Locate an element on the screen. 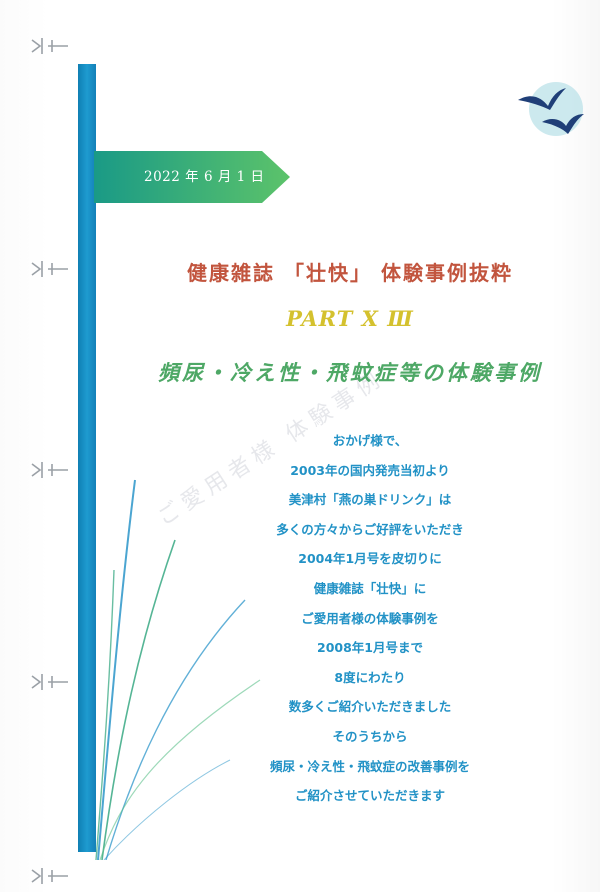 The height and width of the screenshot is (892, 600). body-line: 美津村「燕の巣ドリンク」は is located at coordinates (370, 500).